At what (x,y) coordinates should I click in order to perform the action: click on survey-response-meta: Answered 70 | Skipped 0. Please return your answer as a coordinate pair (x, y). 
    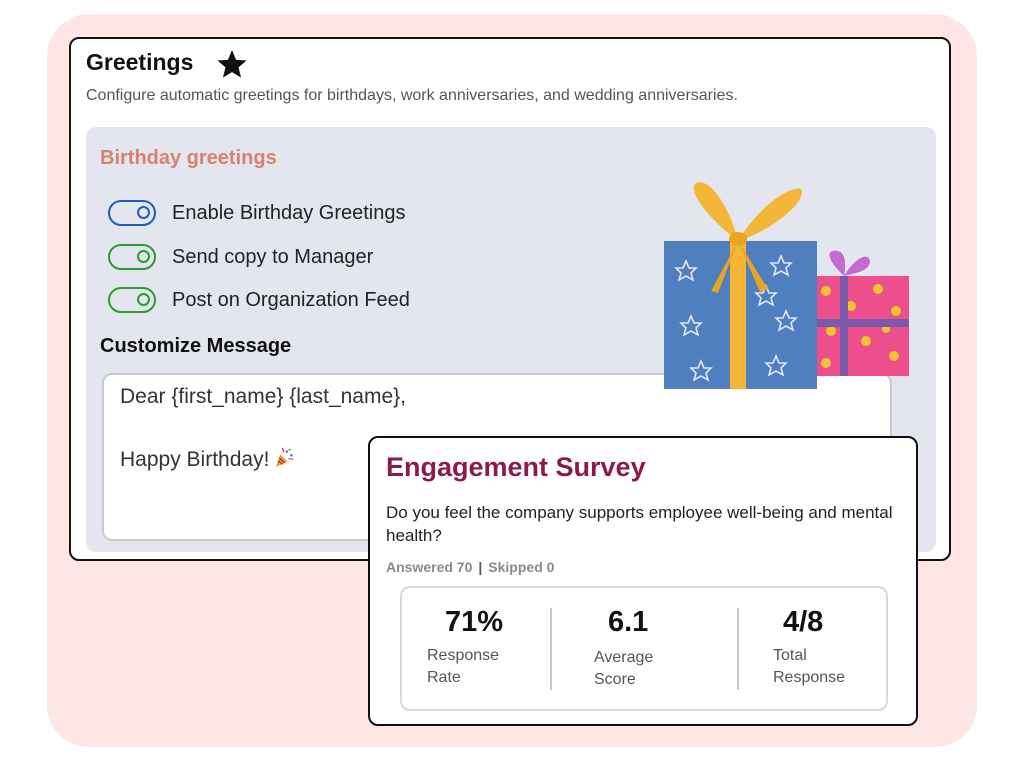
    Looking at the image, I should click on (470, 567).